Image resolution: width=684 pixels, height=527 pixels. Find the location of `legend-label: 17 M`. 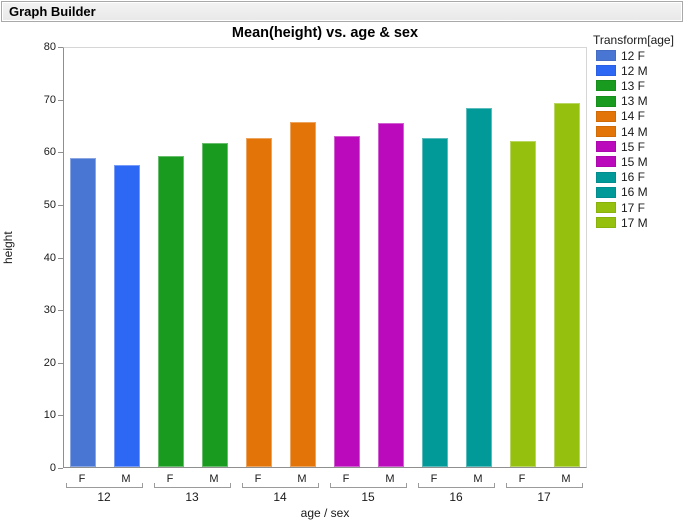

legend-label: 17 M is located at coordinates (634, 222).